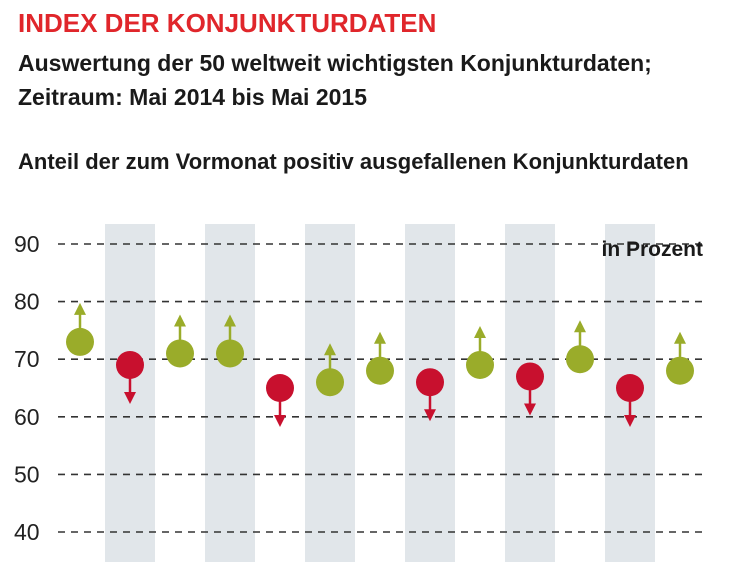  I want to click on unit-label: in Prozent, so click(652, 249).